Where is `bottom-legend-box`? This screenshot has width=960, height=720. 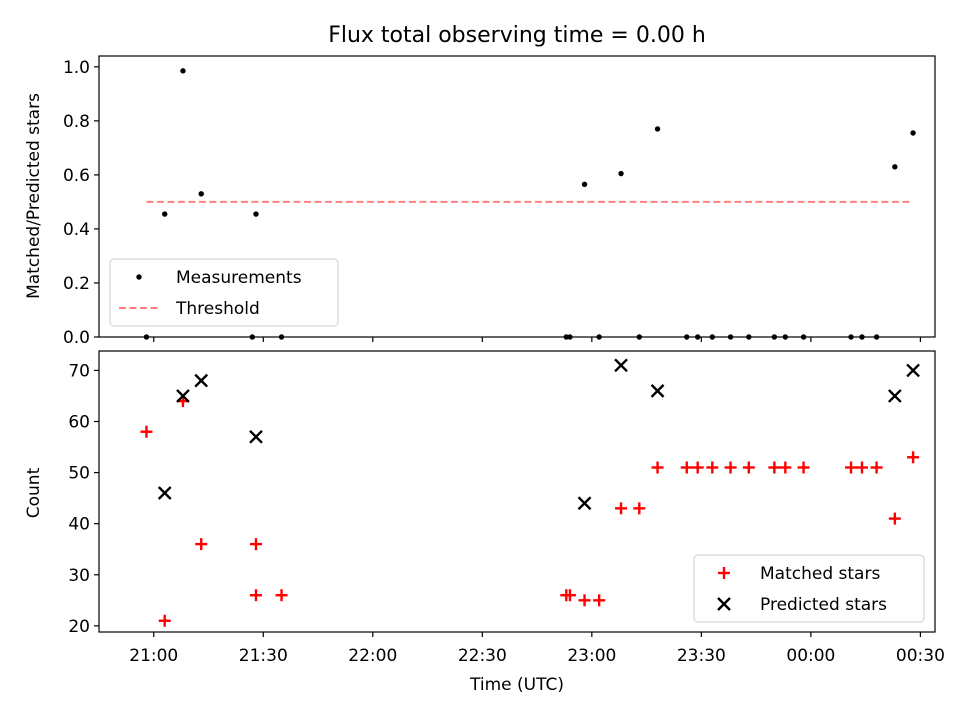
bottom-legend-box is located at coordinates (809, 588).